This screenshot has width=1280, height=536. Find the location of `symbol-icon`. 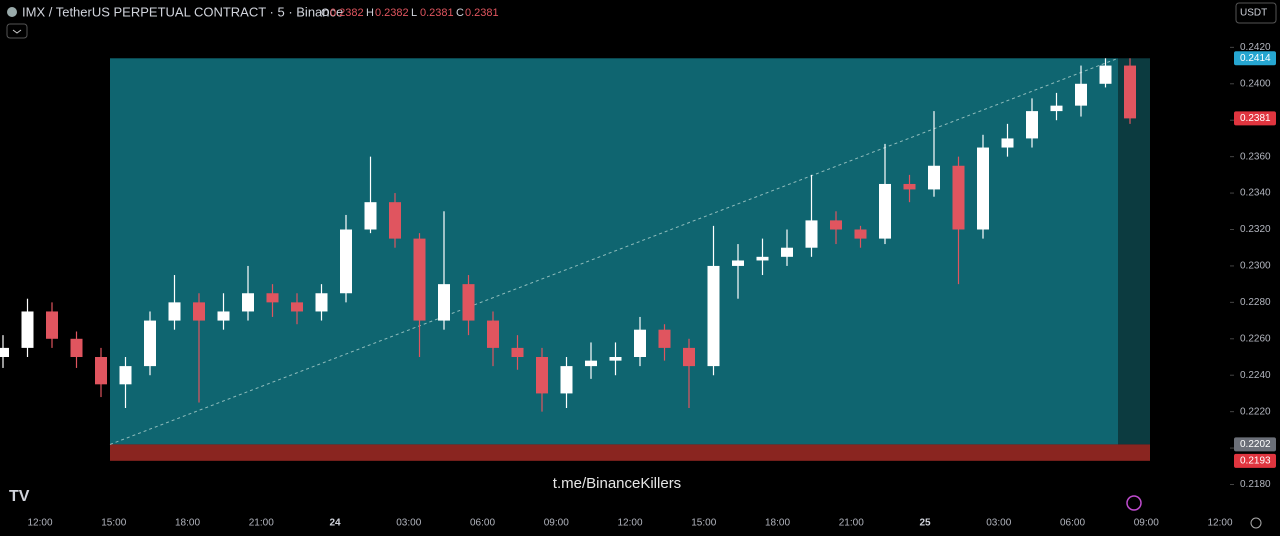

symbol-icon is located at coordinates (12, 12).